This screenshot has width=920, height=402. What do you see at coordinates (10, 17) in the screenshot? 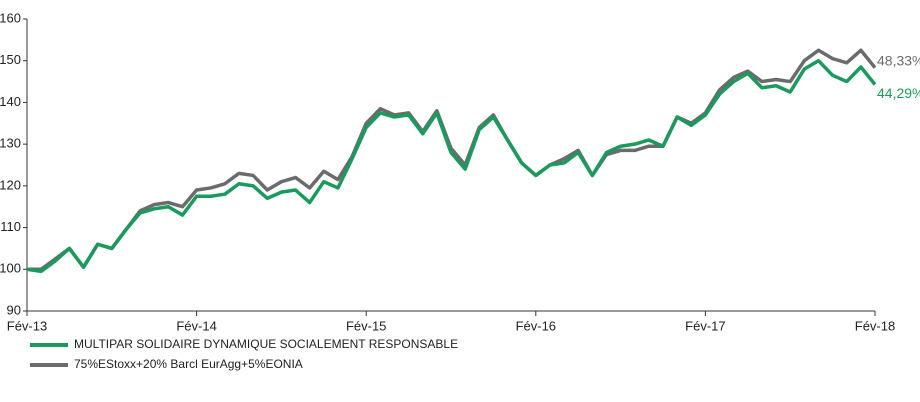
I see `y-tick-label: 160` at bounding box center [10, 17].